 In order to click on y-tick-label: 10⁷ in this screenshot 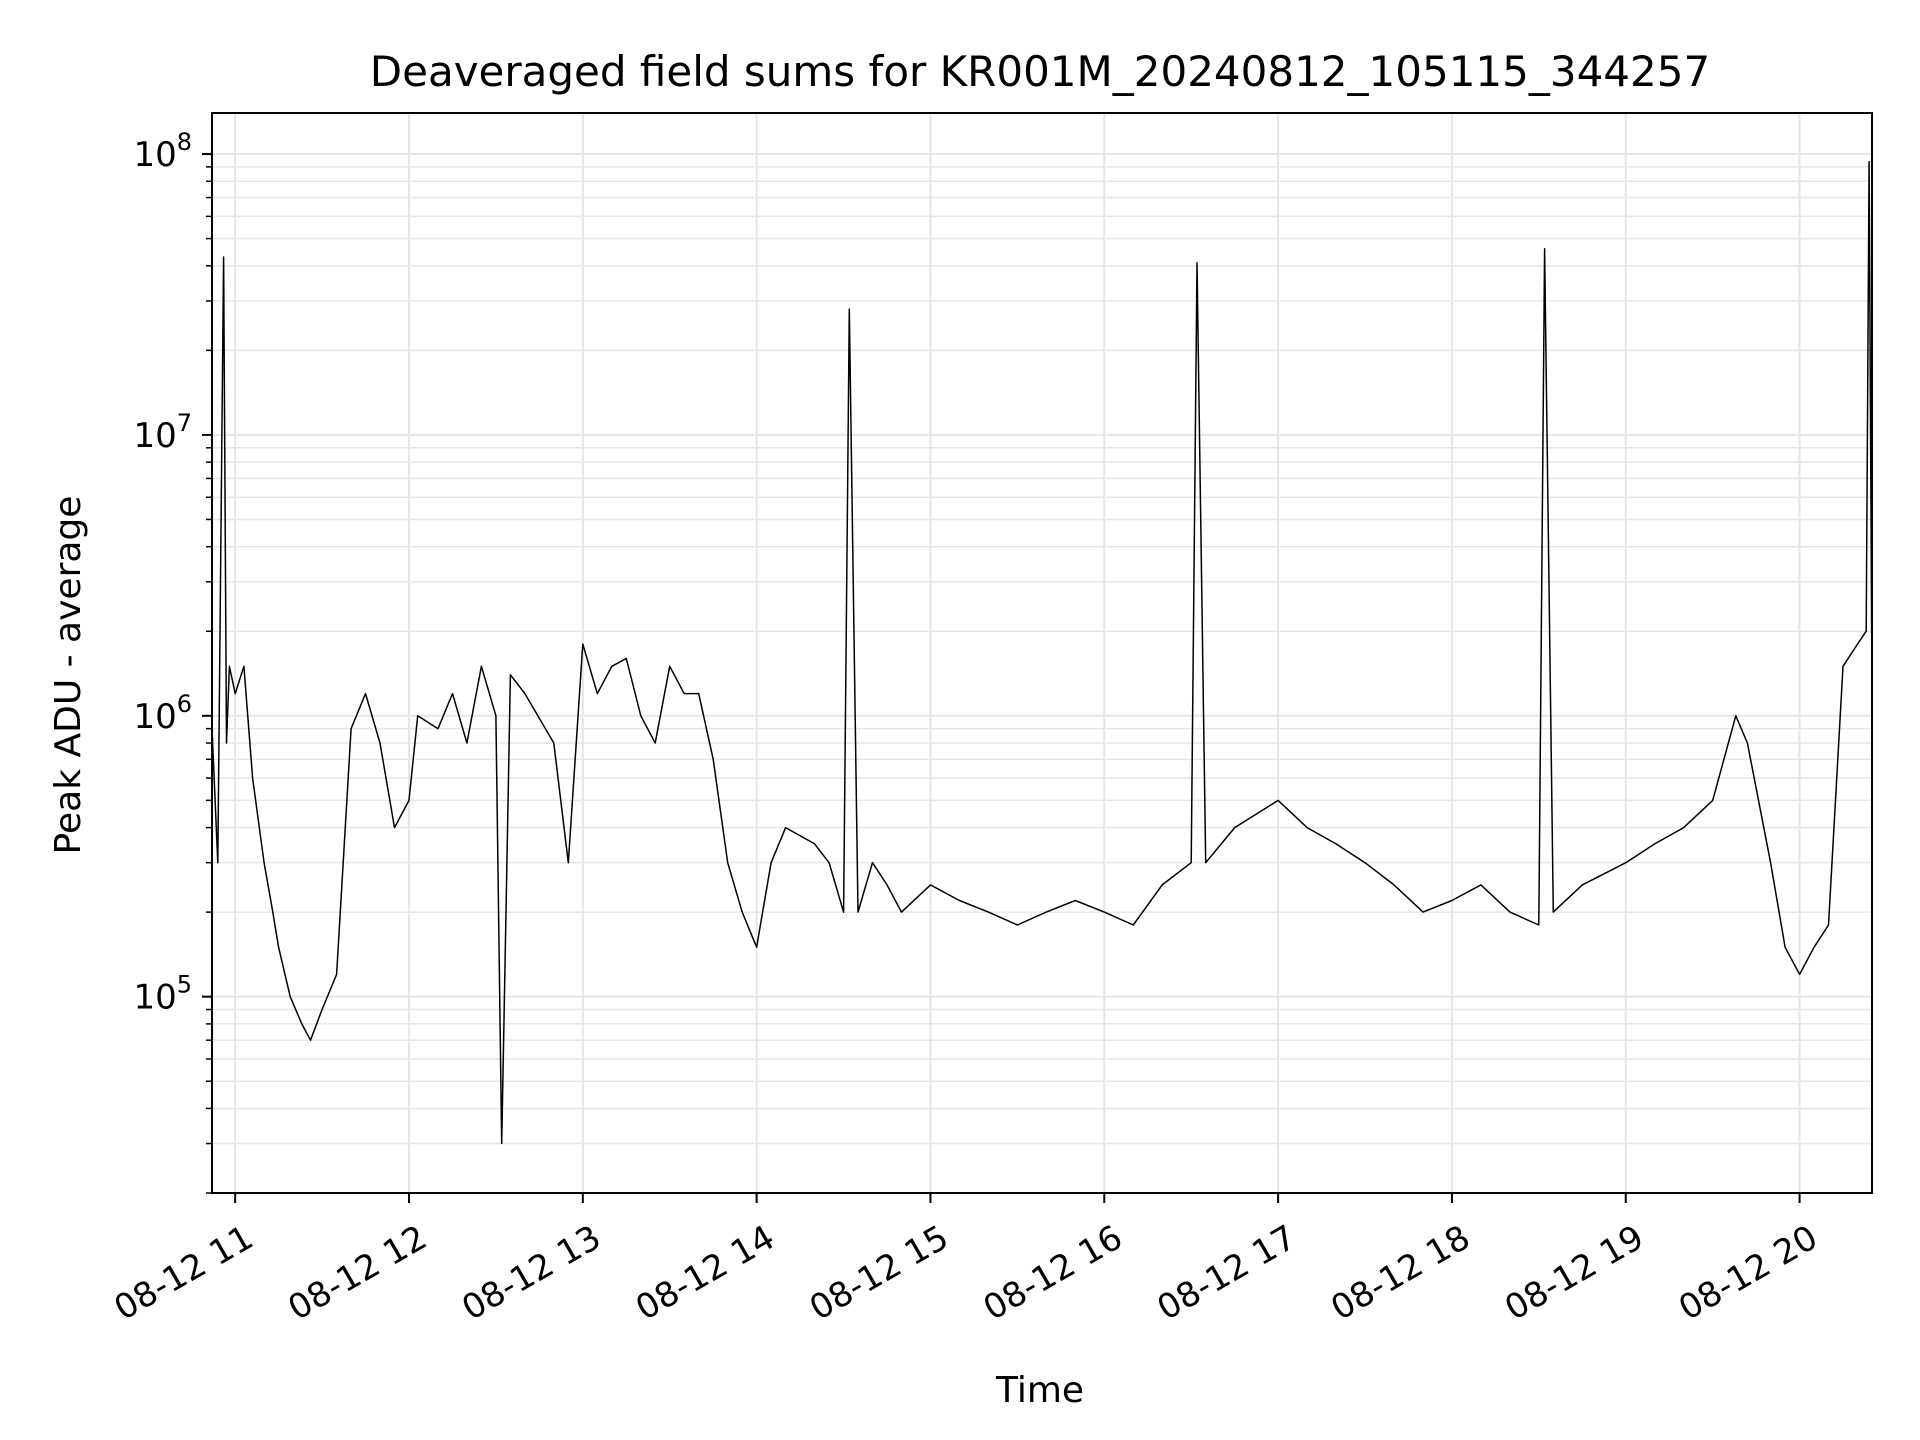, I will do `click(162, 432)`.